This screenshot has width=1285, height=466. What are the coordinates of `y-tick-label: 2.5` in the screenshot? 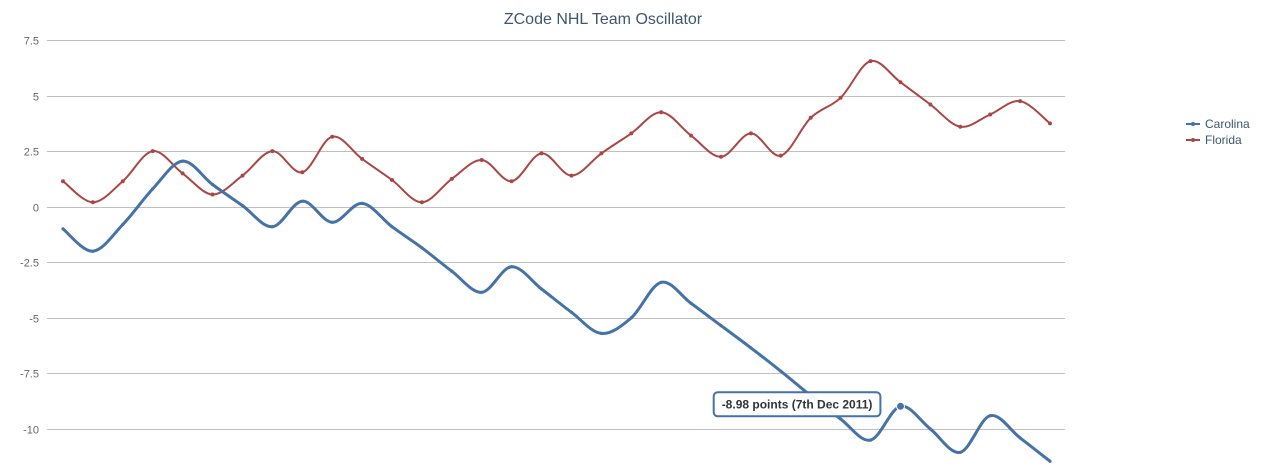 It's located at (31, 153).